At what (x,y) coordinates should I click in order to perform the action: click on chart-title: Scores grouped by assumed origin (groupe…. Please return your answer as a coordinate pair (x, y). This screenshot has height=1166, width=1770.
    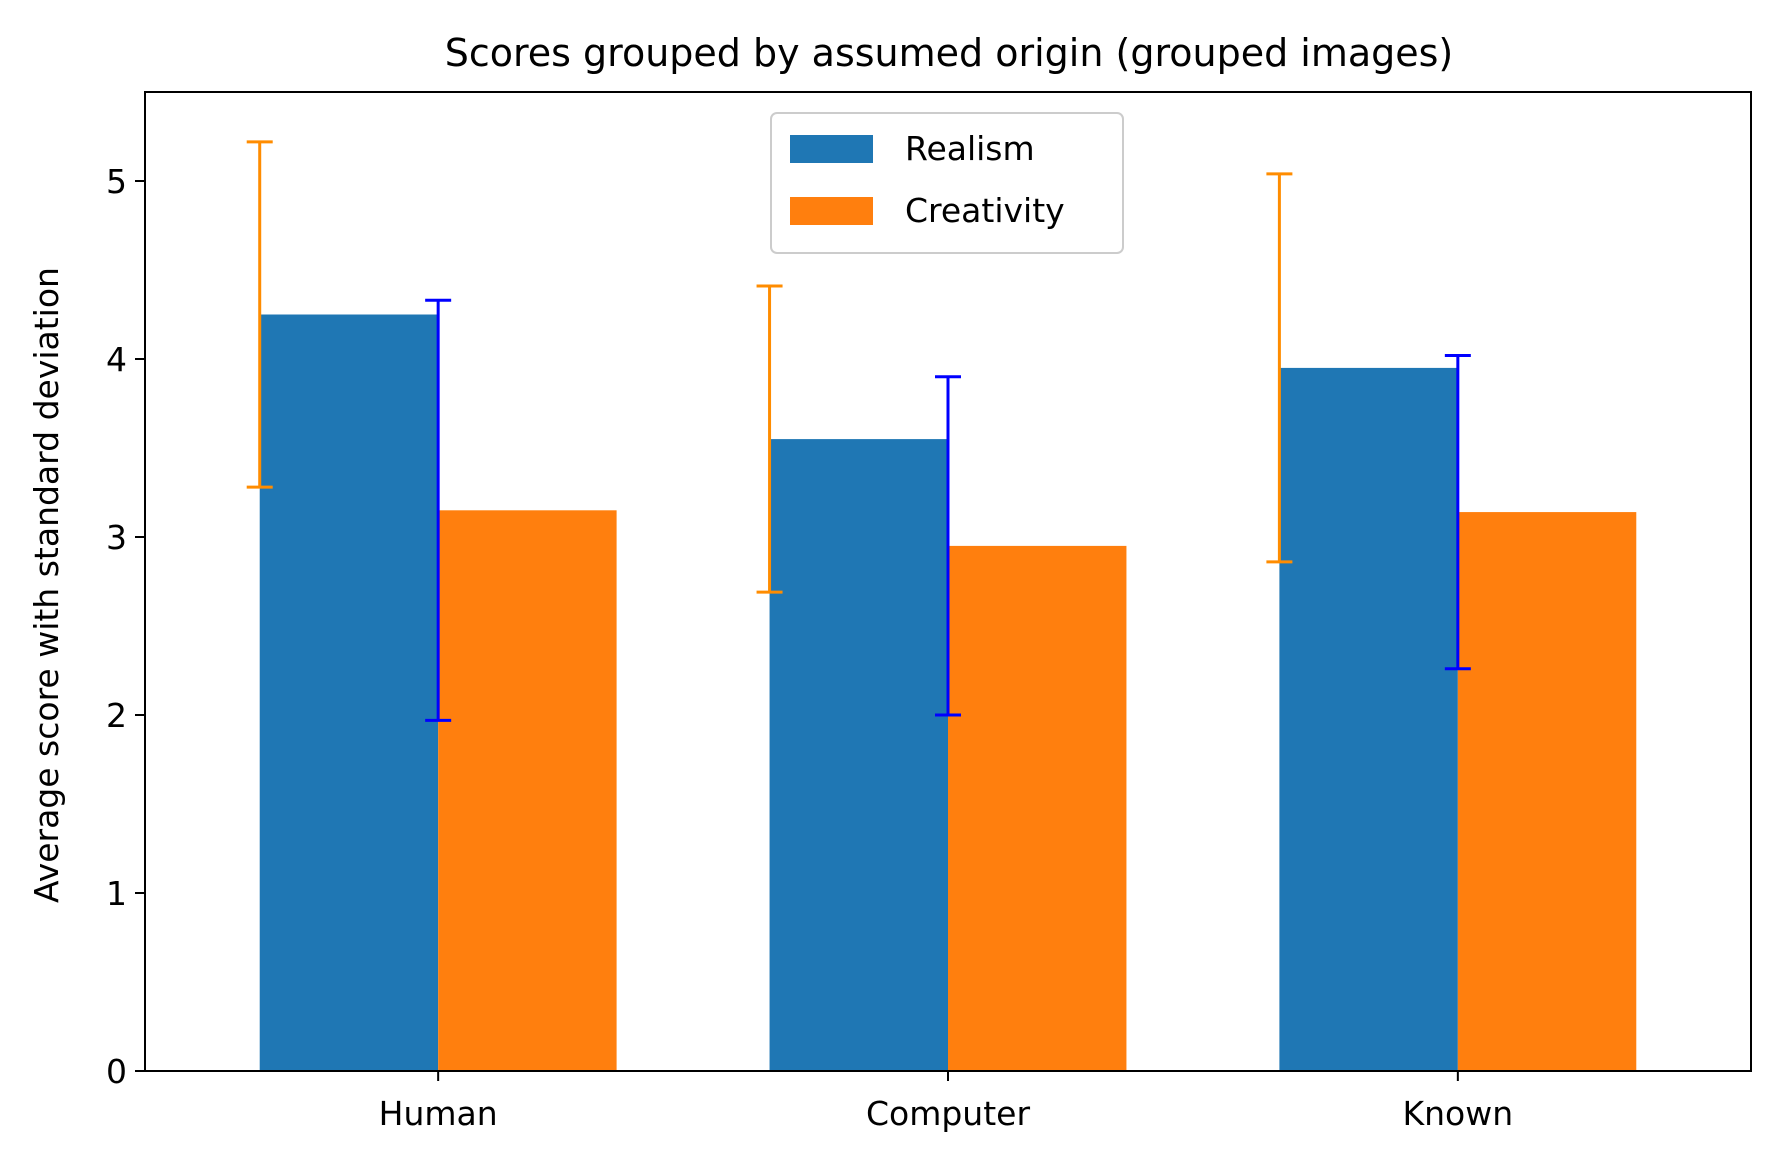
    Looking at the image, I should click on (949, 53).